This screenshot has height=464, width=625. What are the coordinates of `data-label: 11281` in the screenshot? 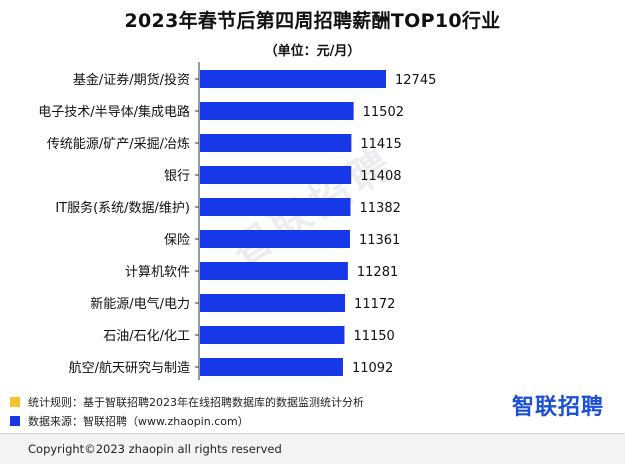 It's located at (377, 272).